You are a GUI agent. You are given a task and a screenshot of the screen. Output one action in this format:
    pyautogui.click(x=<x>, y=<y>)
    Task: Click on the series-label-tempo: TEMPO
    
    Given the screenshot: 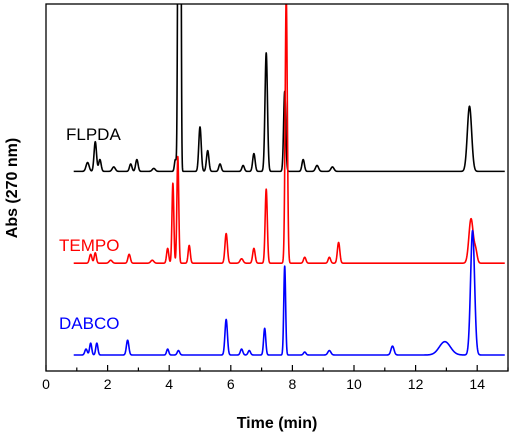 What is the action you would take?
    pyautogui.click(x=89, y=245)
    